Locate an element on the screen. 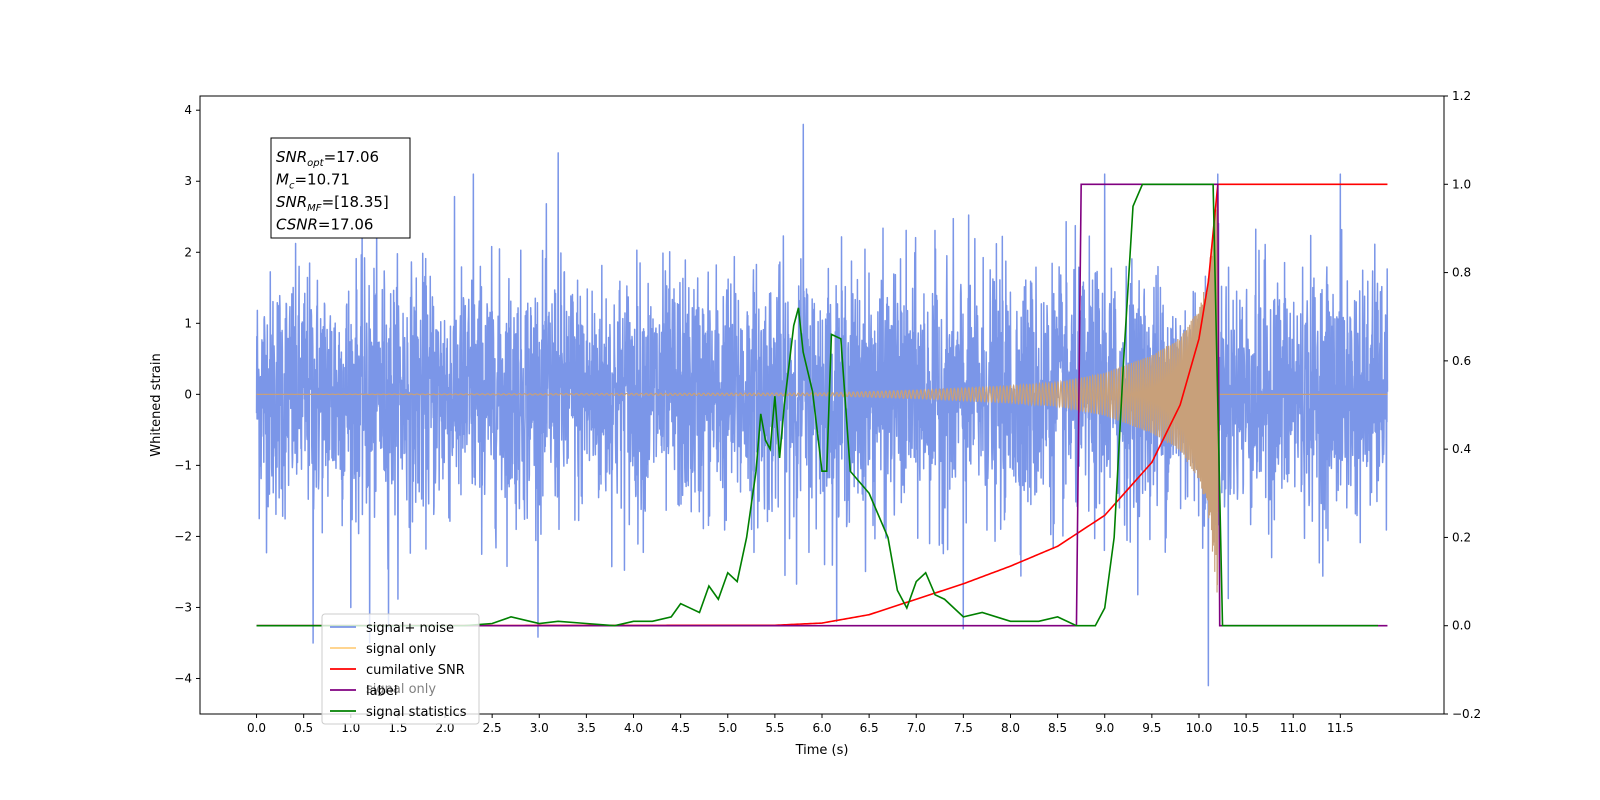 The width and height of the screenshot is (1600, 800). y2-tick-label: 1.0 is located at coordinates (1461, 184).